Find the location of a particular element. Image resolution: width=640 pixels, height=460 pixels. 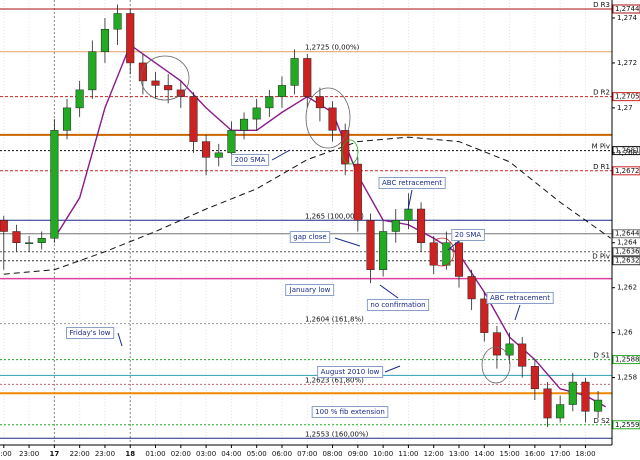

annotation-text: 100 % fib extension is located at coordinates (350, 412).